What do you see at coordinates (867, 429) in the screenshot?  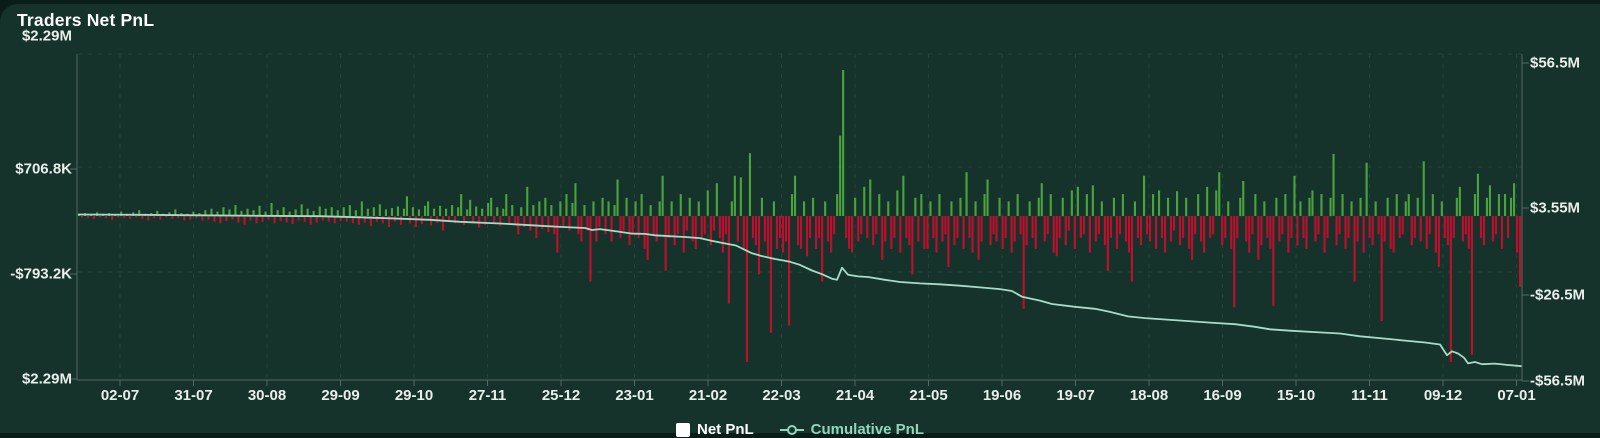 I see `legend-cumulative-pnl-label: Cumulative PnL` at bounding box center [867, 429].